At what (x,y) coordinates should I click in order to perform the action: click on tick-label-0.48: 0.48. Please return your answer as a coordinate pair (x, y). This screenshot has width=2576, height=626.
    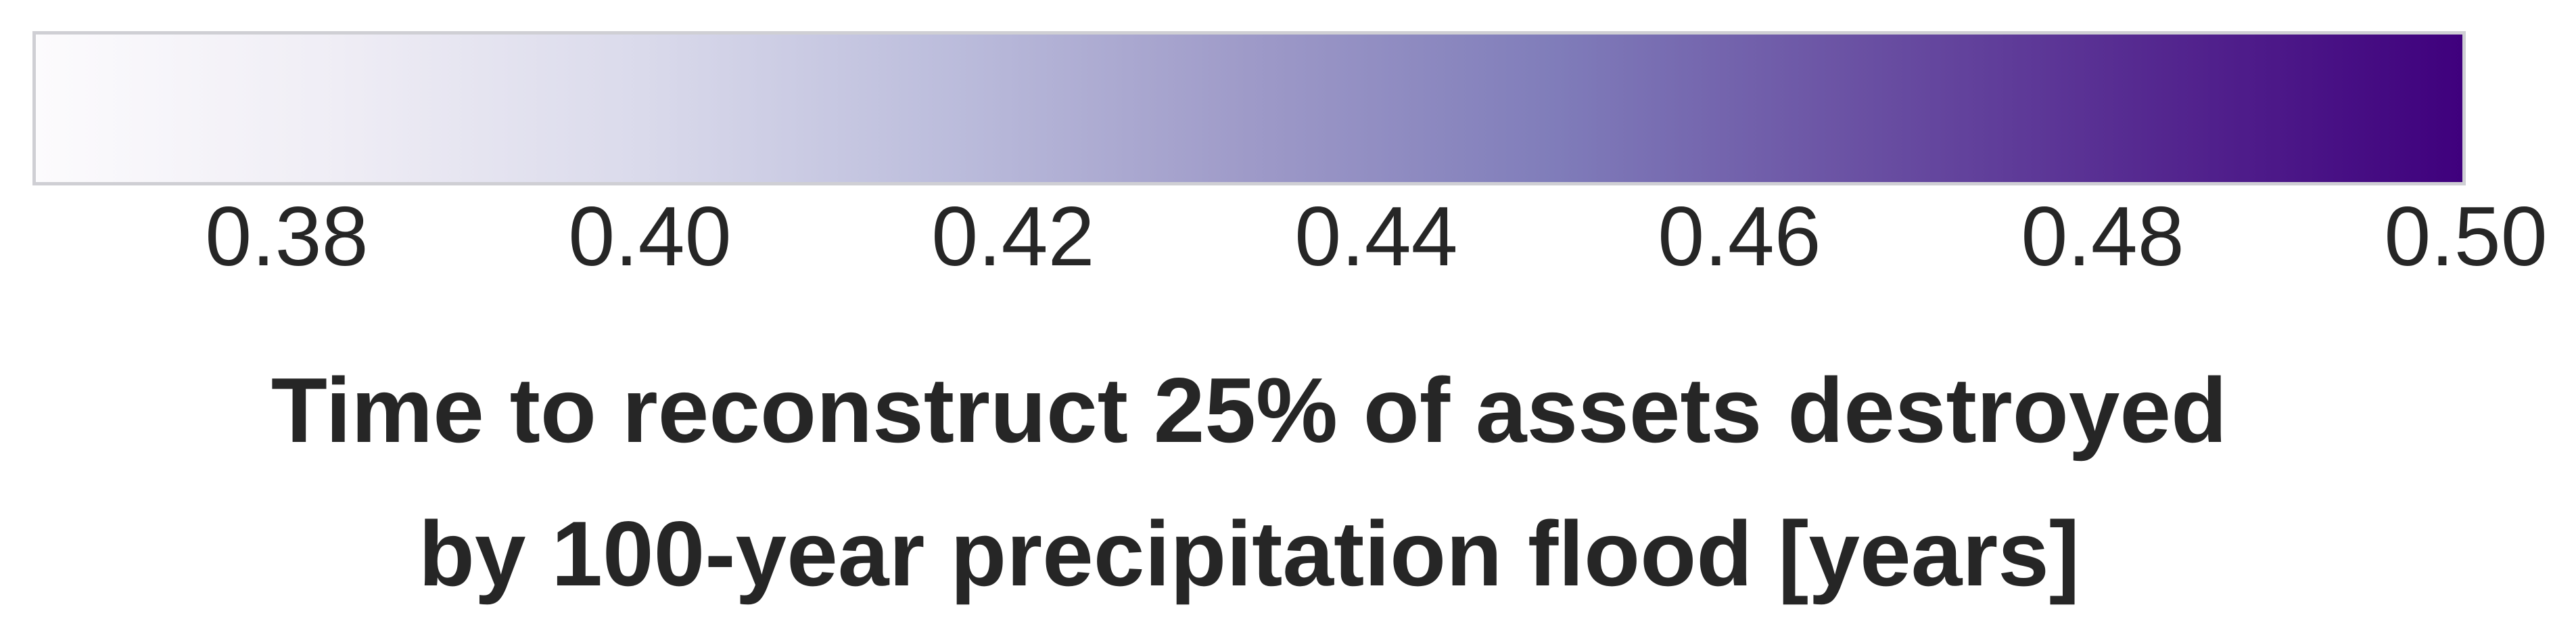
    Looking at the image, I should click on (2102, 237).